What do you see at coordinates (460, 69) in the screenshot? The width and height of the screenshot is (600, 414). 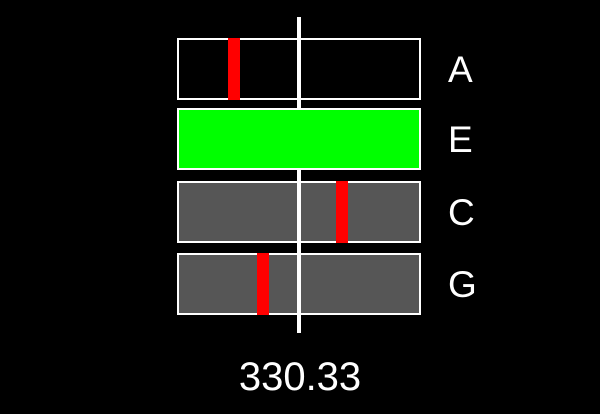 I see `bar-label-a: A` at bounding box center [460, 69].